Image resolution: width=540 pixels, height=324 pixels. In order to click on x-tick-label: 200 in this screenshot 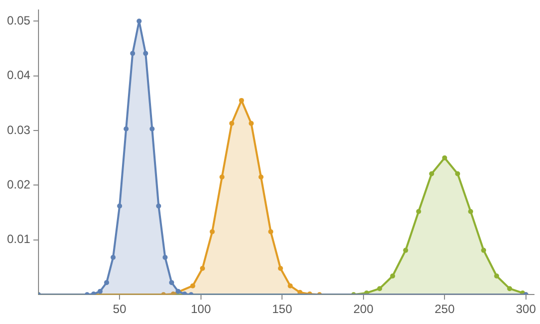, I will do `click(363, 309)`.